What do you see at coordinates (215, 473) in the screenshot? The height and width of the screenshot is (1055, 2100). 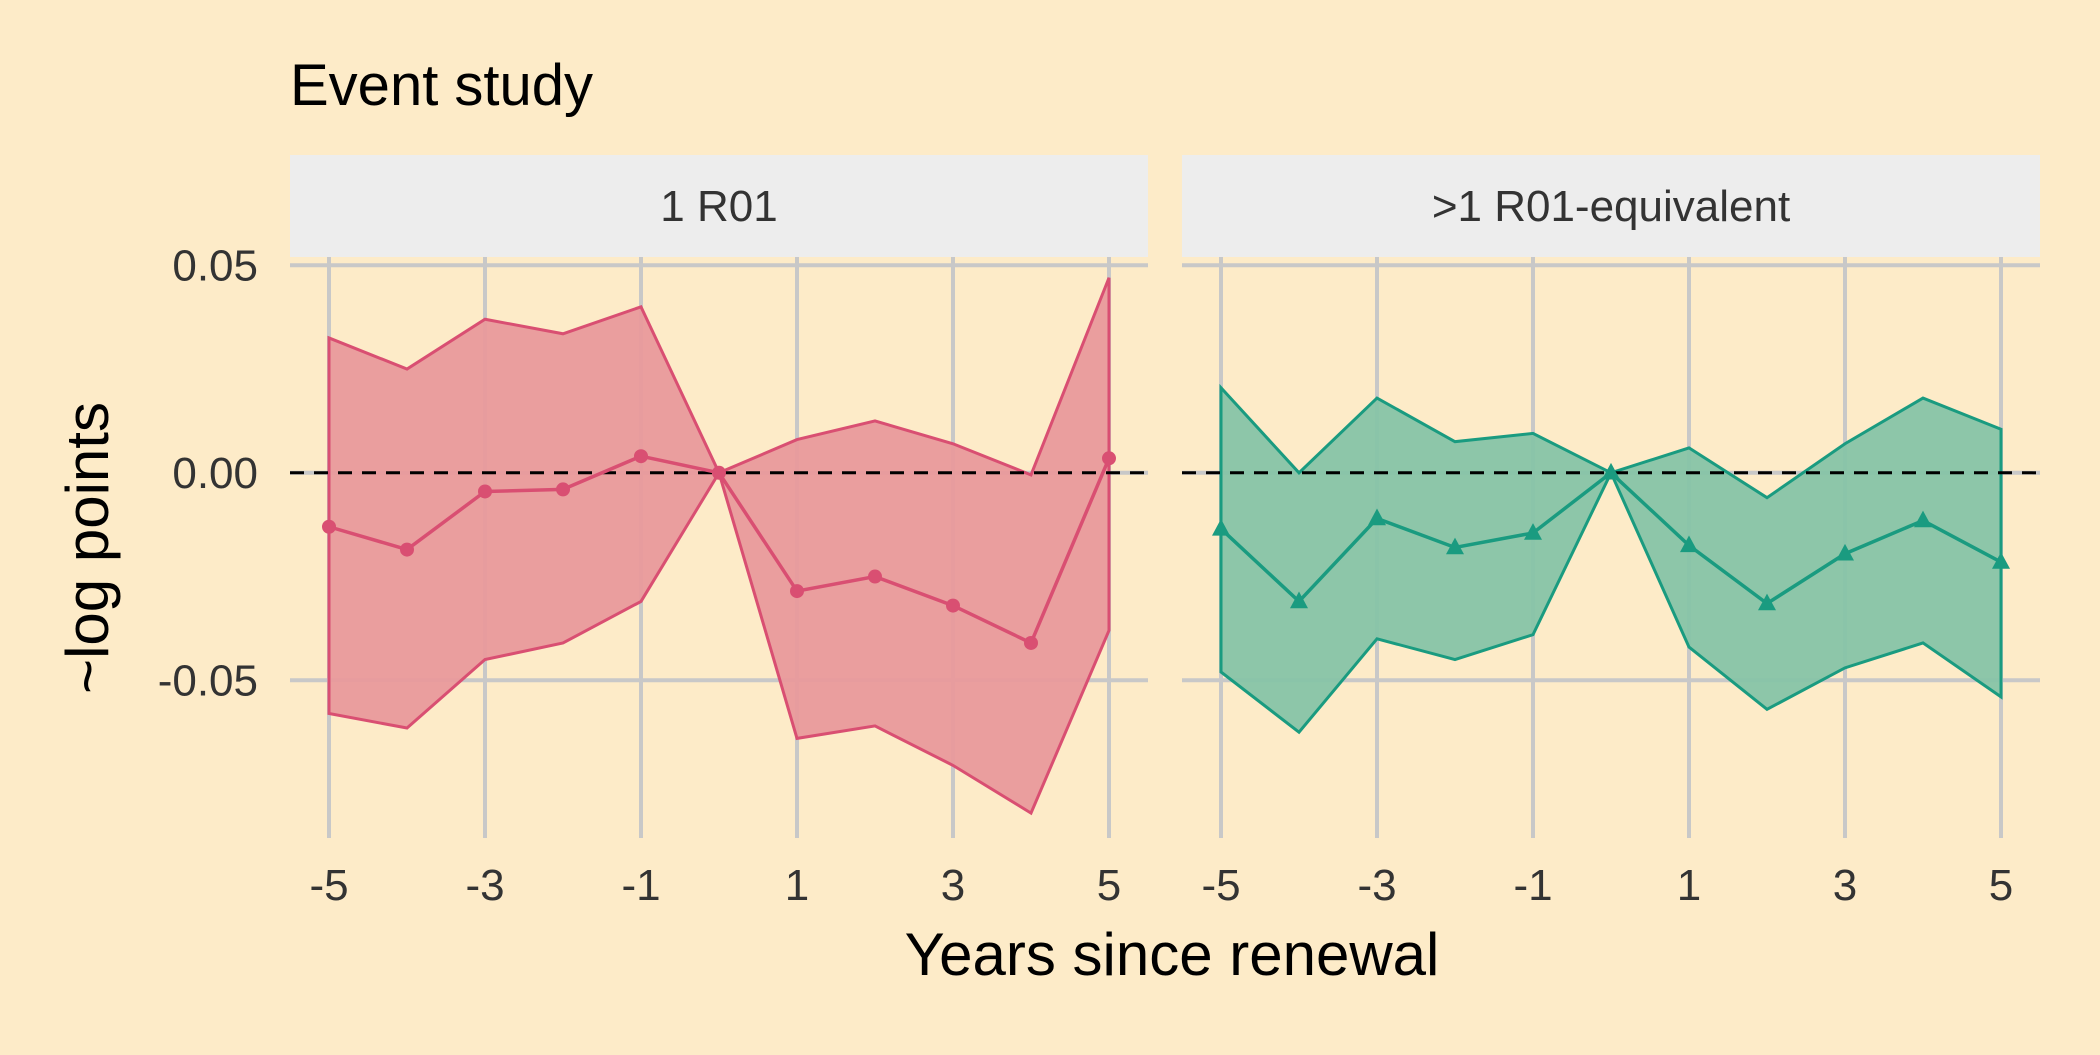 I see `y-tick-label: 0.00` at bounding box center [215, 473].